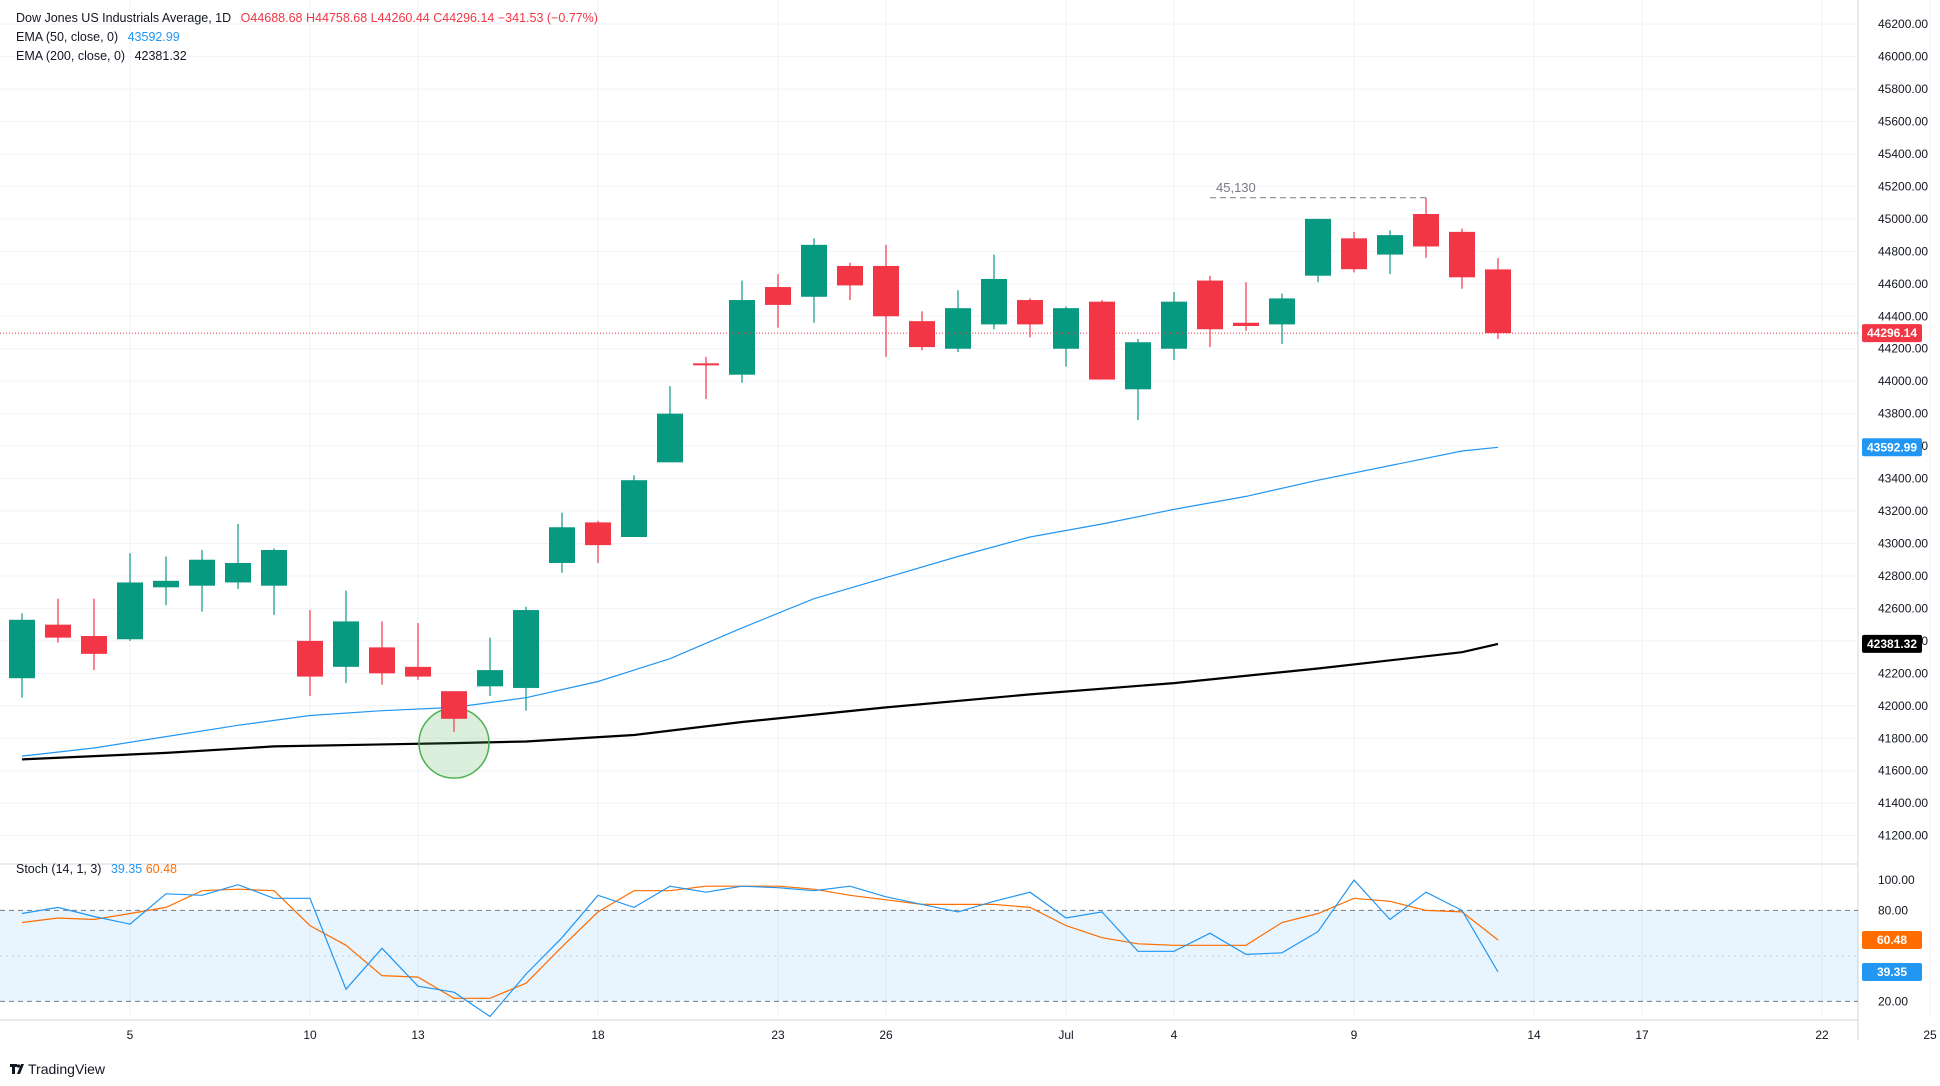  What do you see at coordinates (1903, 316) in the screenshot?
I see `price-tick-label: 44400.00` at bounding box center [1903, 316].